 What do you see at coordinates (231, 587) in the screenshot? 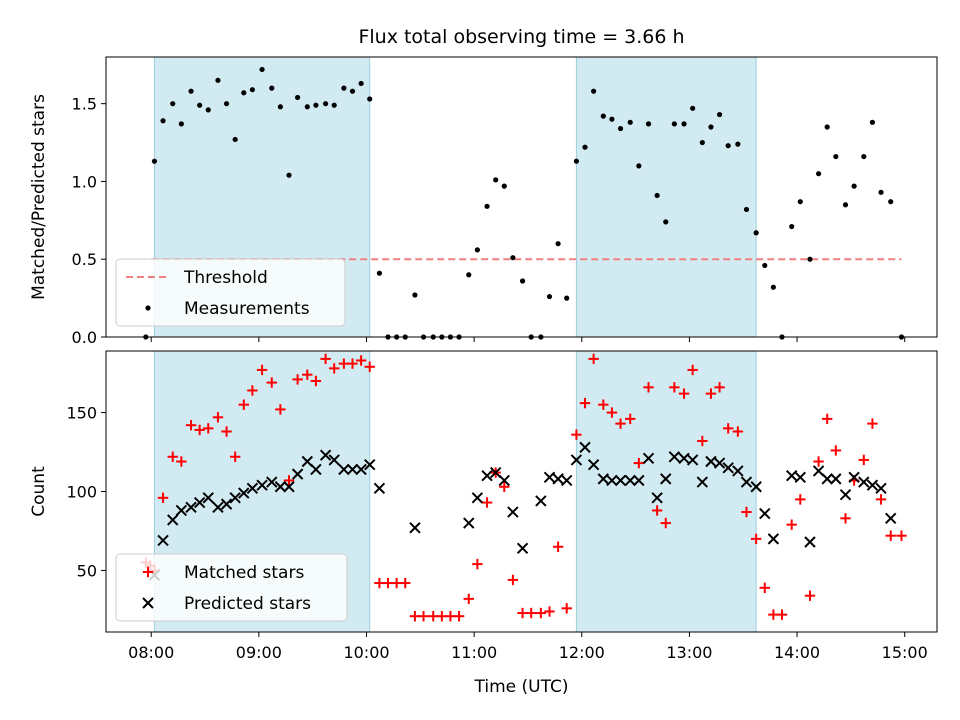
I see `legend: Matched stars Predicted stars` at bounding box center [231, 587].